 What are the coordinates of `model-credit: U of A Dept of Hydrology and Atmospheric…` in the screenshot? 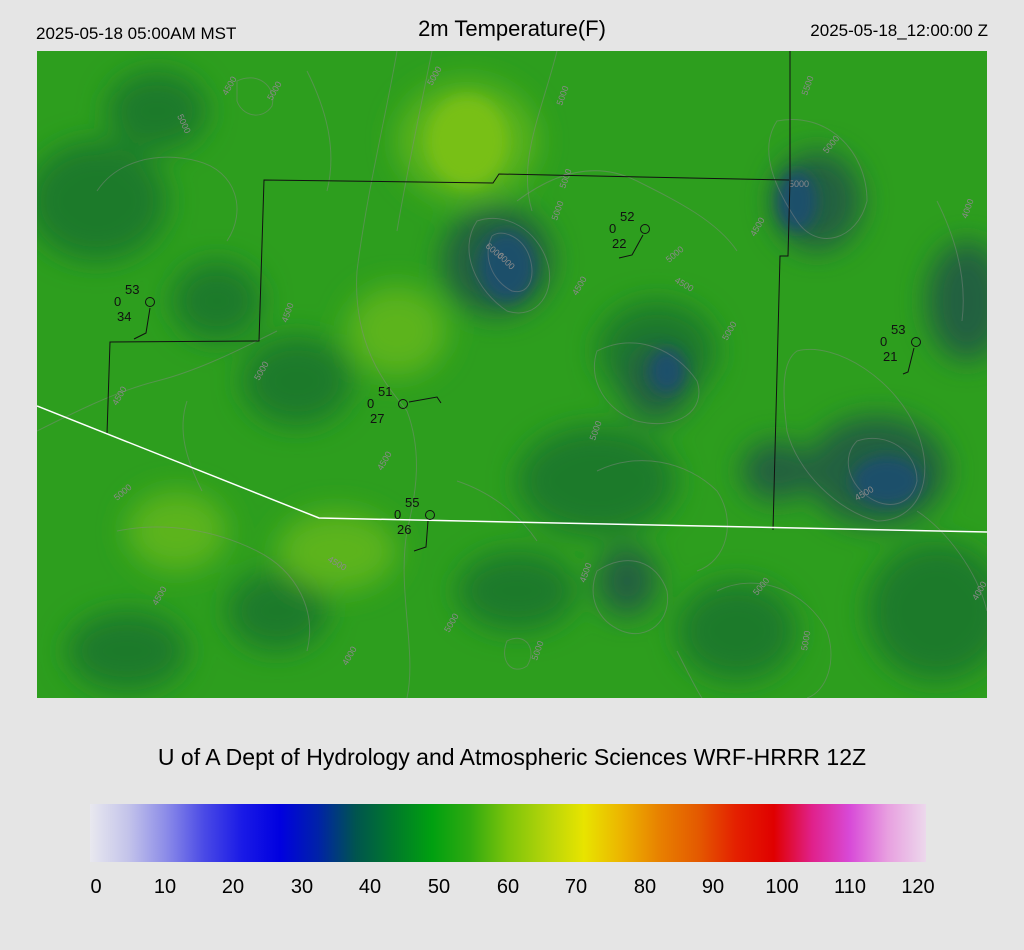 It's located at (512, 757).